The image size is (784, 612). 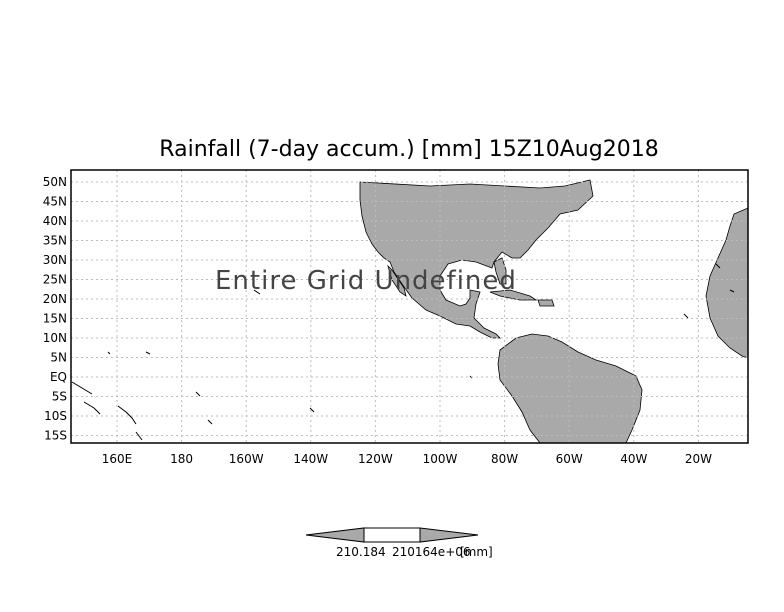 What do you see at coordinates (55, 280) in the screenshot?
I see `lat-tick-label: 25N` at bounding box center [55, 280].